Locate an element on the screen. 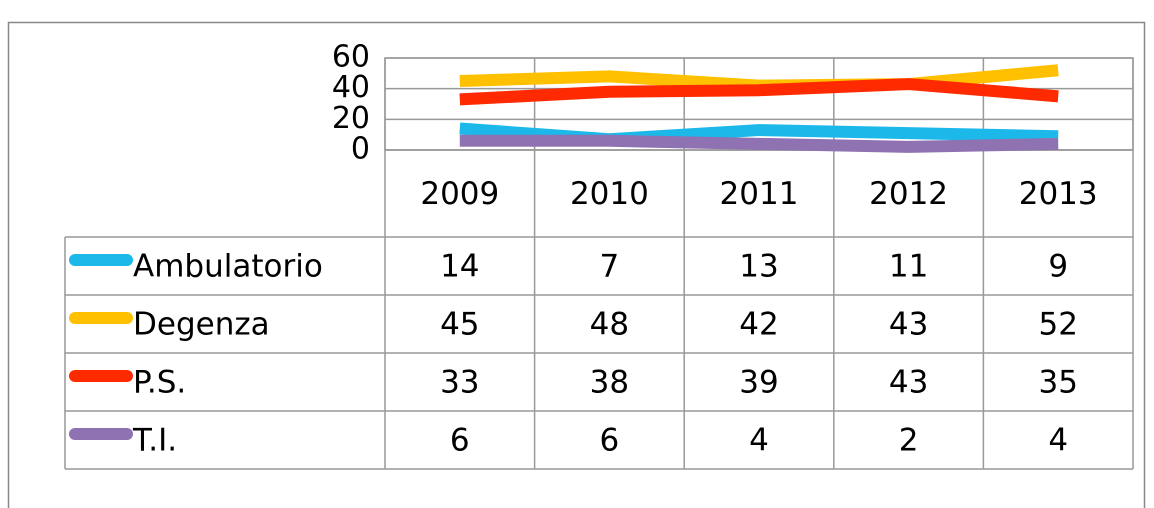  table-value: 35 is located at coordinates (1057, 383).